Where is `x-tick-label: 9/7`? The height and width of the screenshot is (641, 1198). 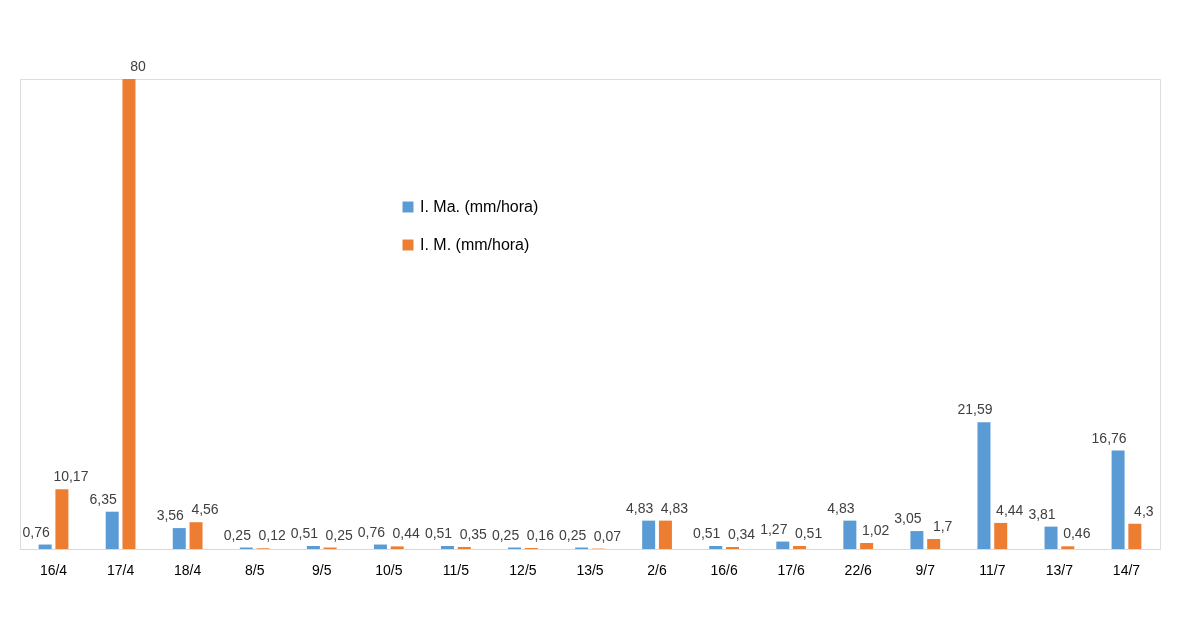 x-tick-label: 9/7 is located at coordinates (925, 569).